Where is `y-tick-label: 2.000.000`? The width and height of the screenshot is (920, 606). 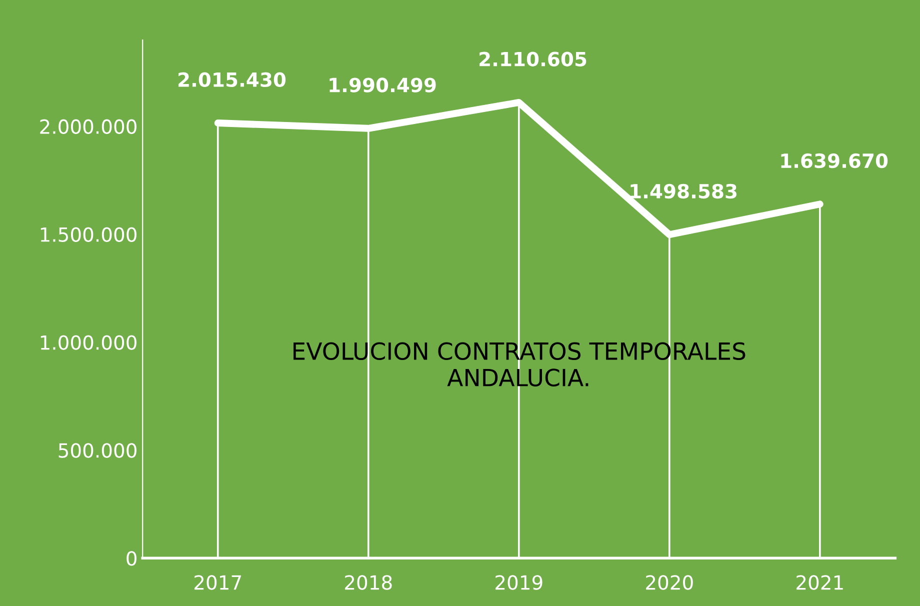 y-tick-label: 2.000.000 is located at coordinates (88, 126).